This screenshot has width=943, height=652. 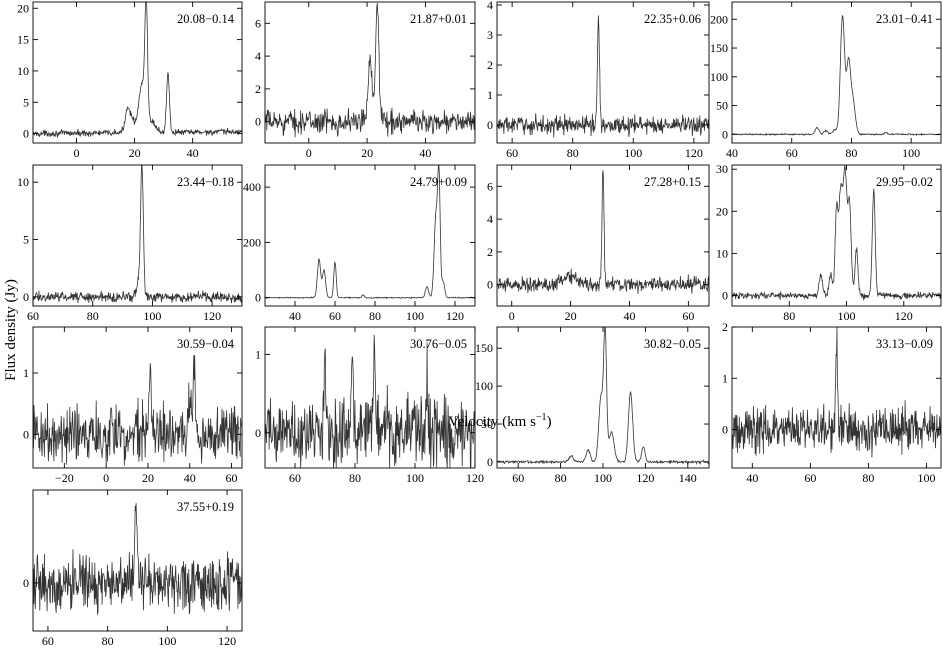 What do you see at coordinates (904, 344) in the screenshot?
I see `panel-label: 33.13−0.09` at bounding box center [904, 344].